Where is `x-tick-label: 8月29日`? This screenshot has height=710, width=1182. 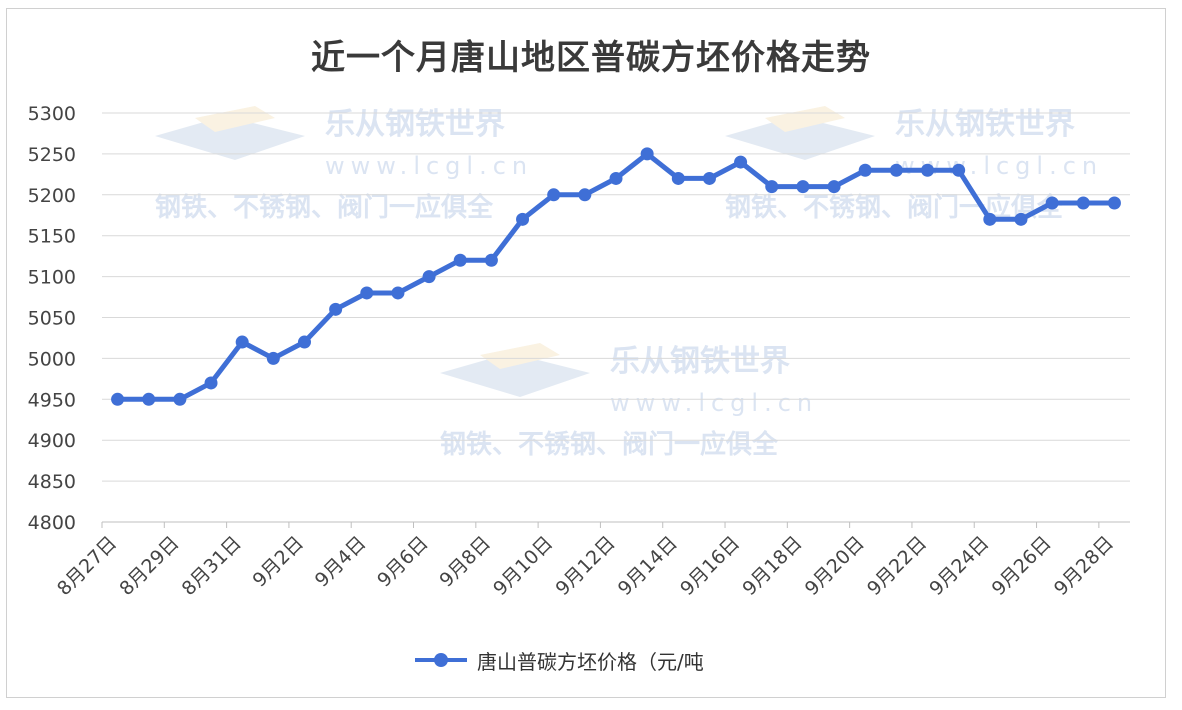 x-tick-label: 8月29日 is located at coordinates (149, 566).